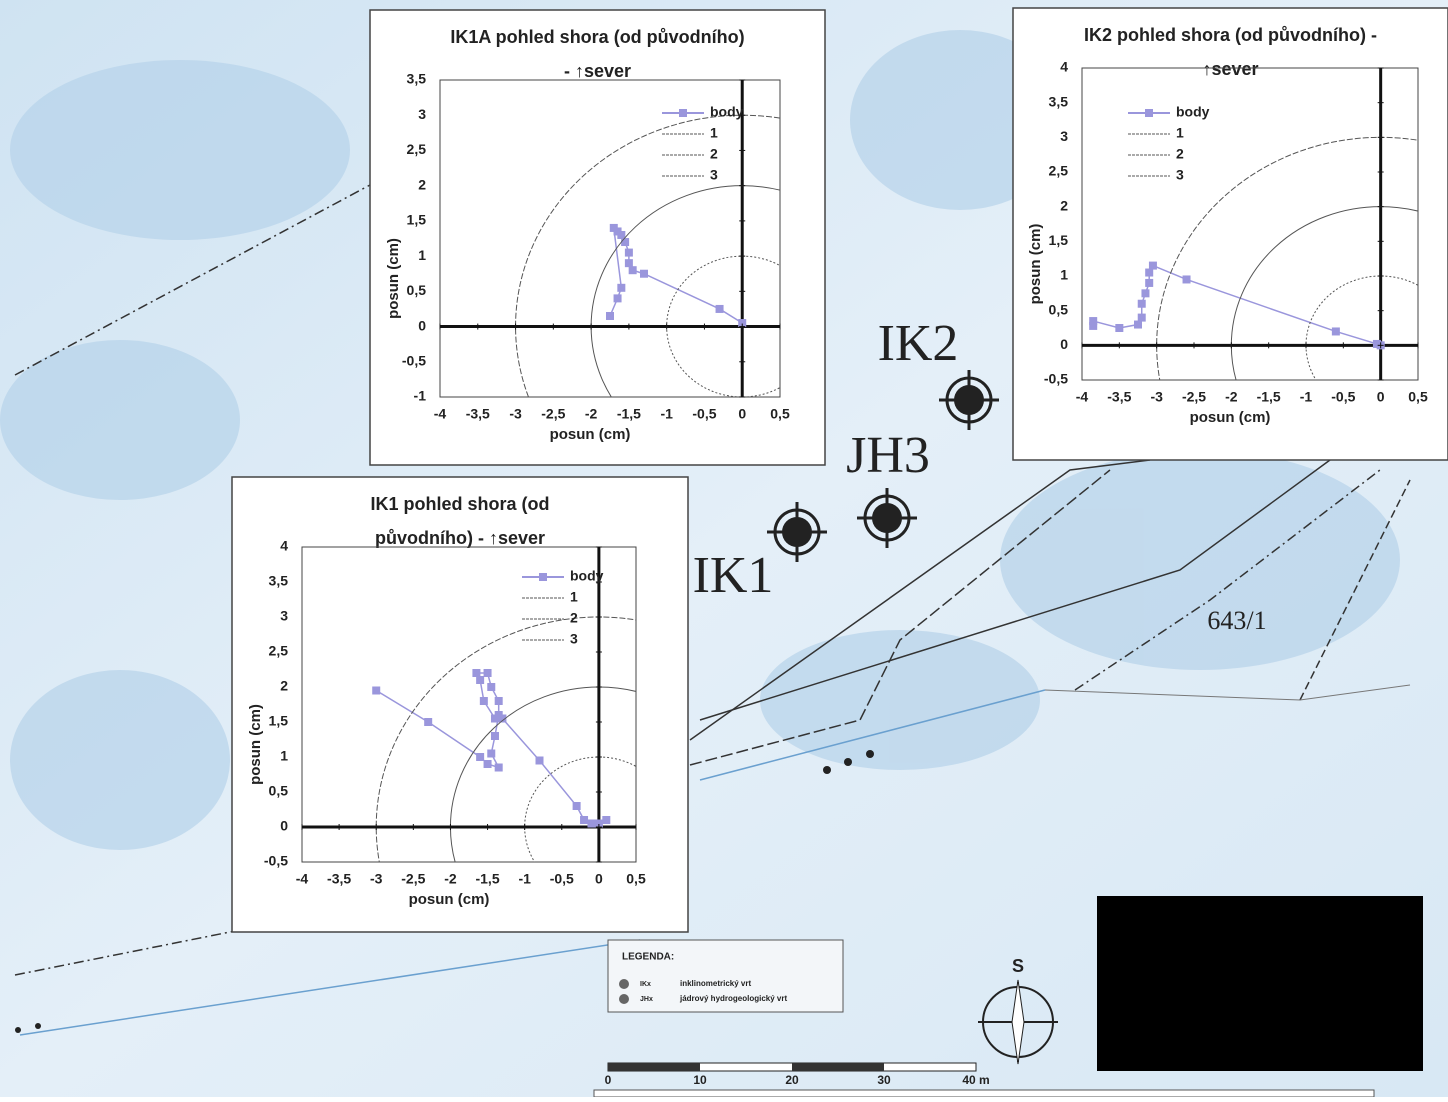 The height and width of the screenshot is (1102, 1448). What do you see at coordinates (1059, 101) in the screenshot?
I see `y-tick-label: 3,5` at bounding box center [1059, 101].